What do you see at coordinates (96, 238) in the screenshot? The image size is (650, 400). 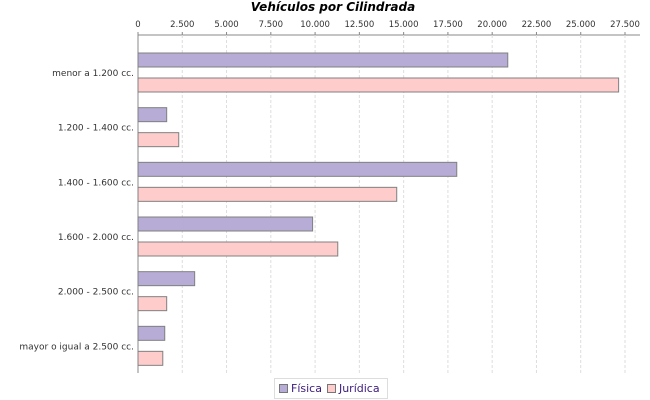 I see `category-label: 1.600 - 2.000 cc.` at bounding box center [96, 238].